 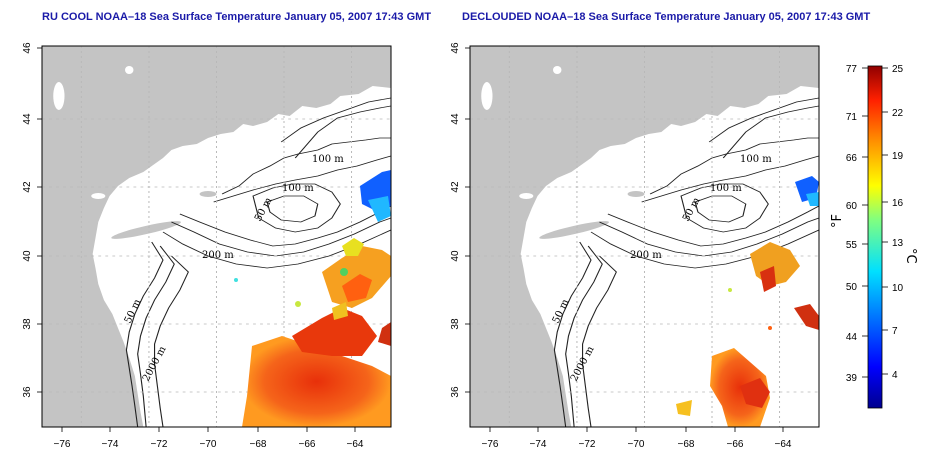 What do you see at coordinates (875, 237) in the screenshot?
I see `colorbar` at bounding box center [875, 237].